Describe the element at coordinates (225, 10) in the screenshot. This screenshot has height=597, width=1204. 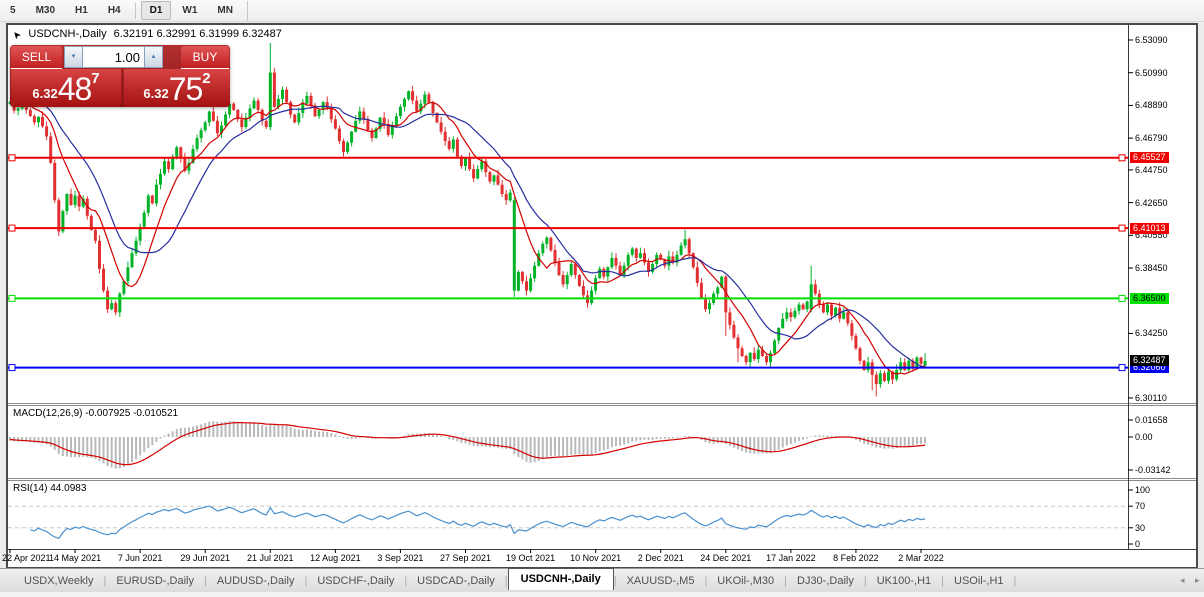
I see `tf-button-MN: MN` at that location.